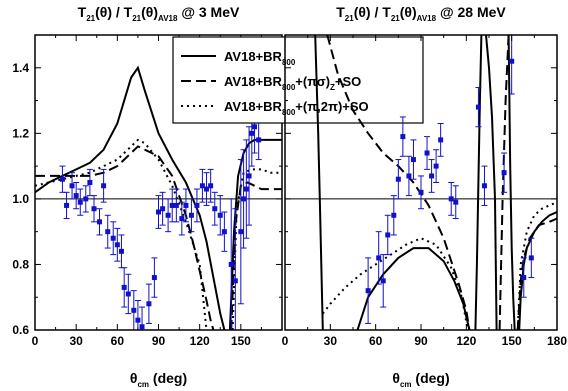  I want to click on legend-label: AV18+BR800, so click(260, 58).